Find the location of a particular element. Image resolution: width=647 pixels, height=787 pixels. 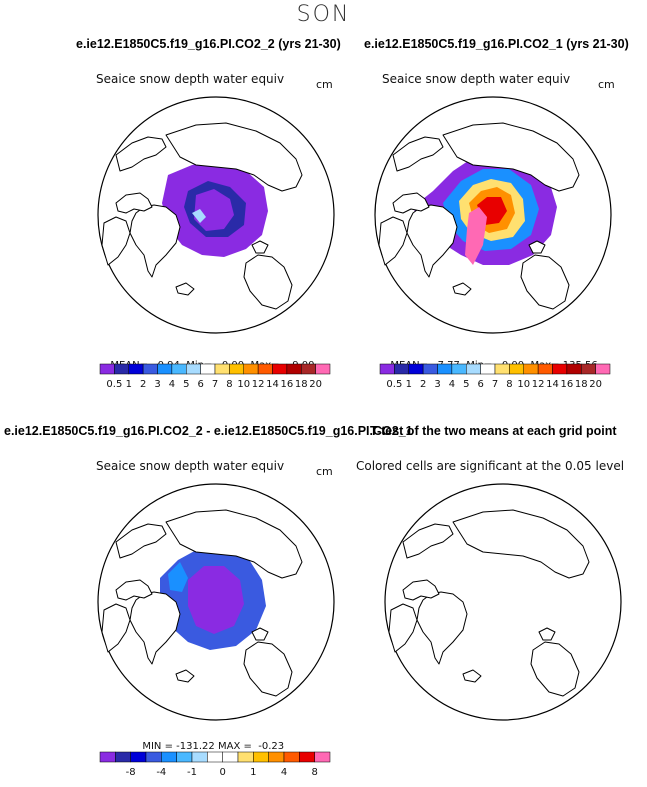

panel3-colorbar-label-5: 4 is located at coordinates (284, 772).